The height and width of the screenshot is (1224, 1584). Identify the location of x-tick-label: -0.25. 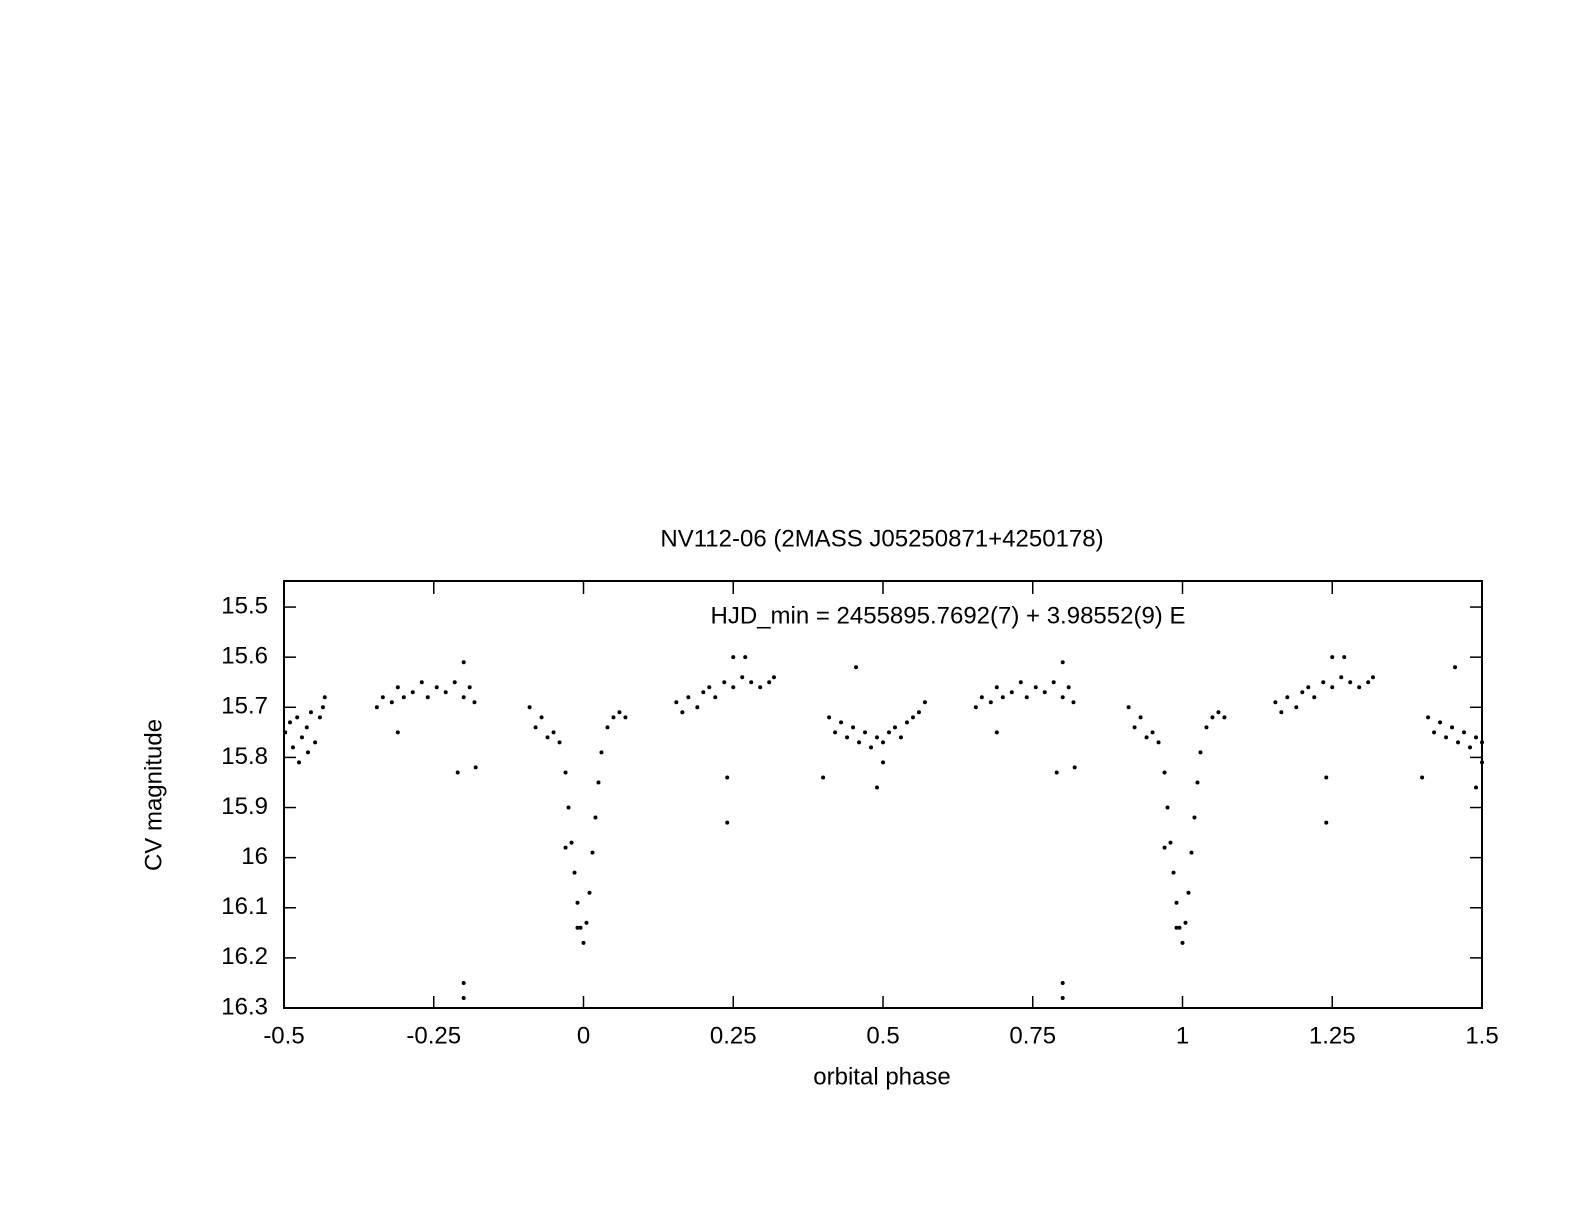
(433, 1035).